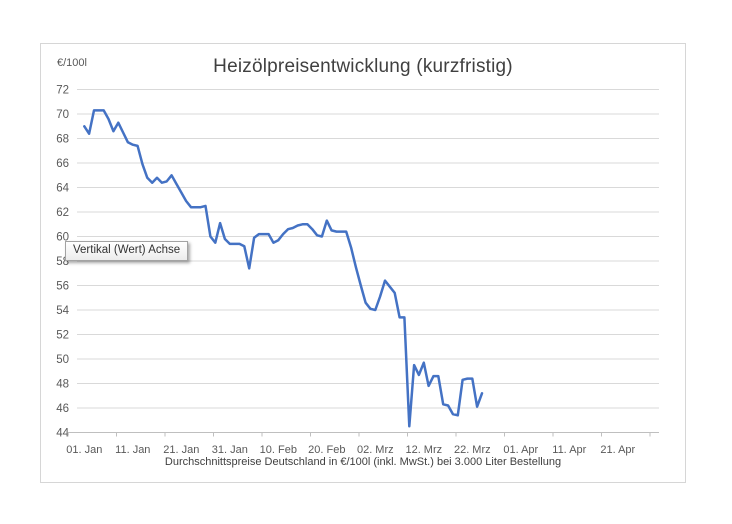  I want to click on y-tick-label: 56, so click(62, 287).